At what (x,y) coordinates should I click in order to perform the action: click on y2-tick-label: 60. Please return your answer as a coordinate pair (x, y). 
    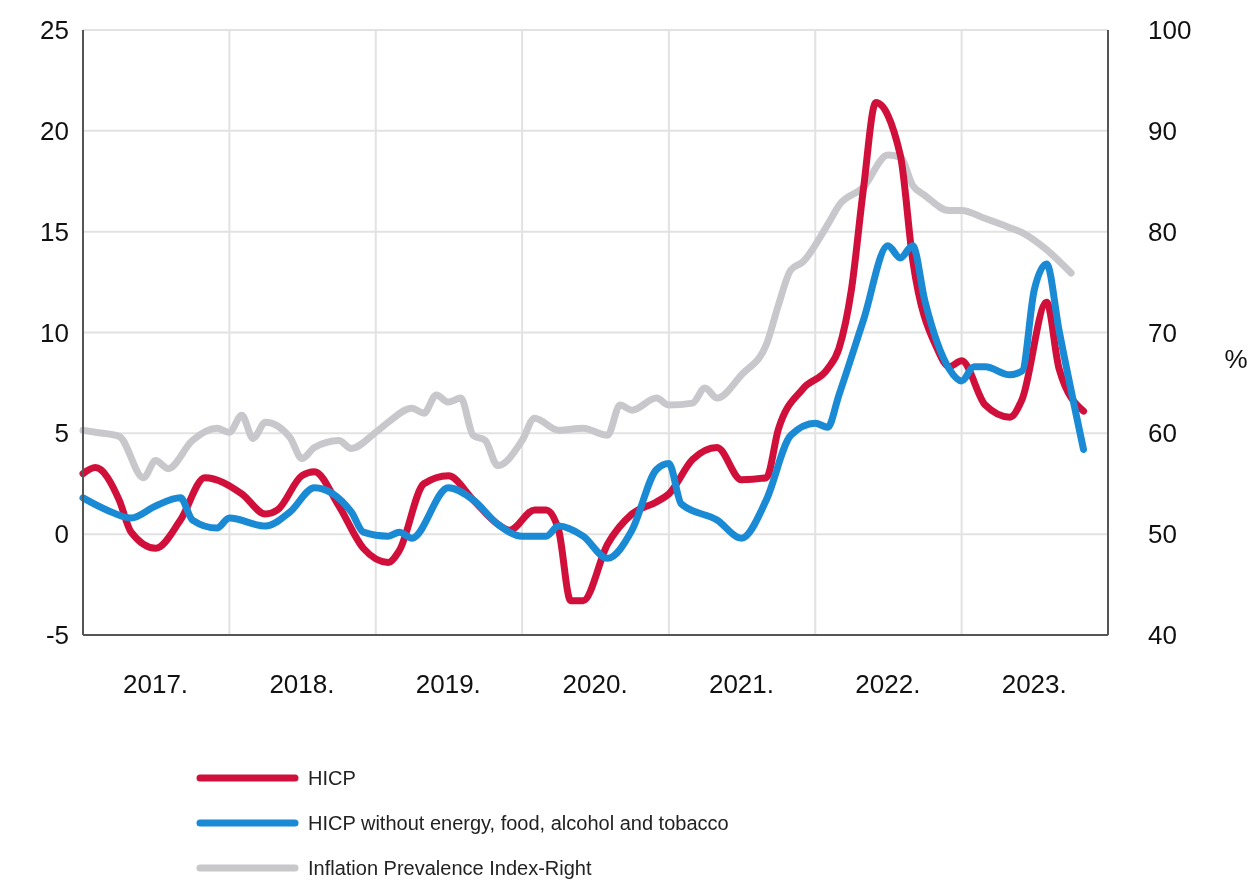
    Looking at the image, I should click on (1162, 433).